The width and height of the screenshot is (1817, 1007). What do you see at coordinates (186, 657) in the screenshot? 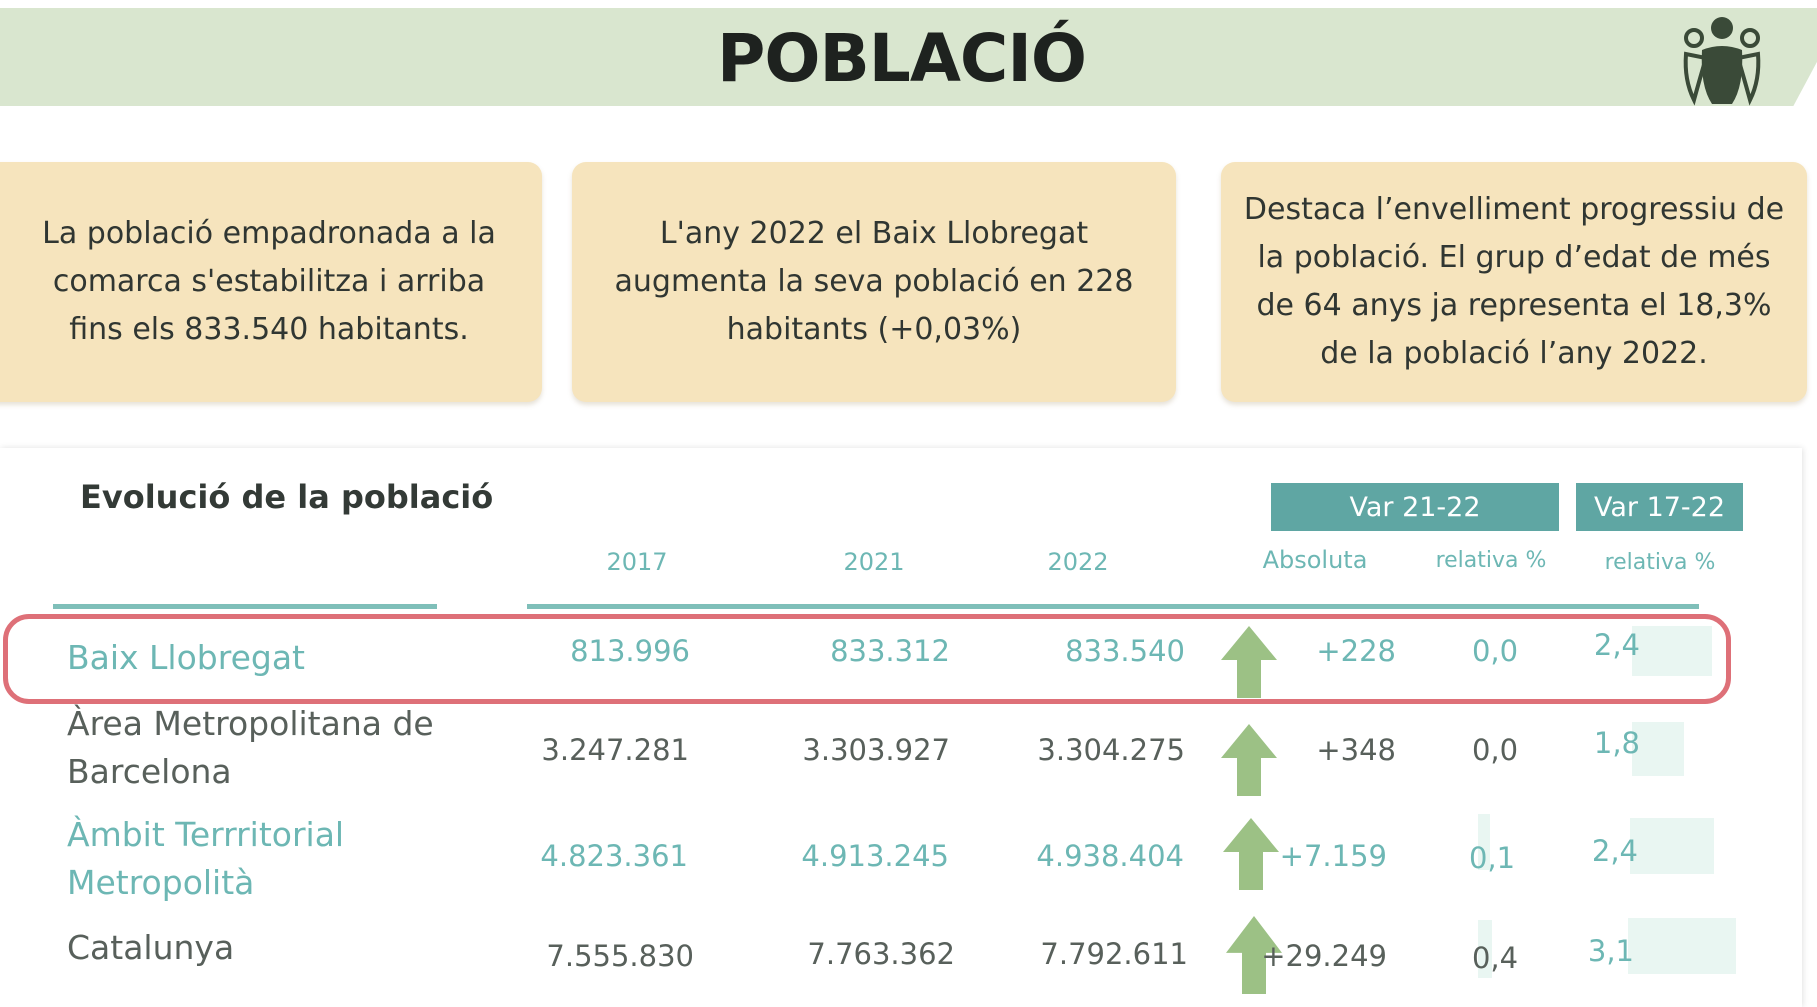
I see `row-label: Baix Llobregat` at bounding box center [186, 657].